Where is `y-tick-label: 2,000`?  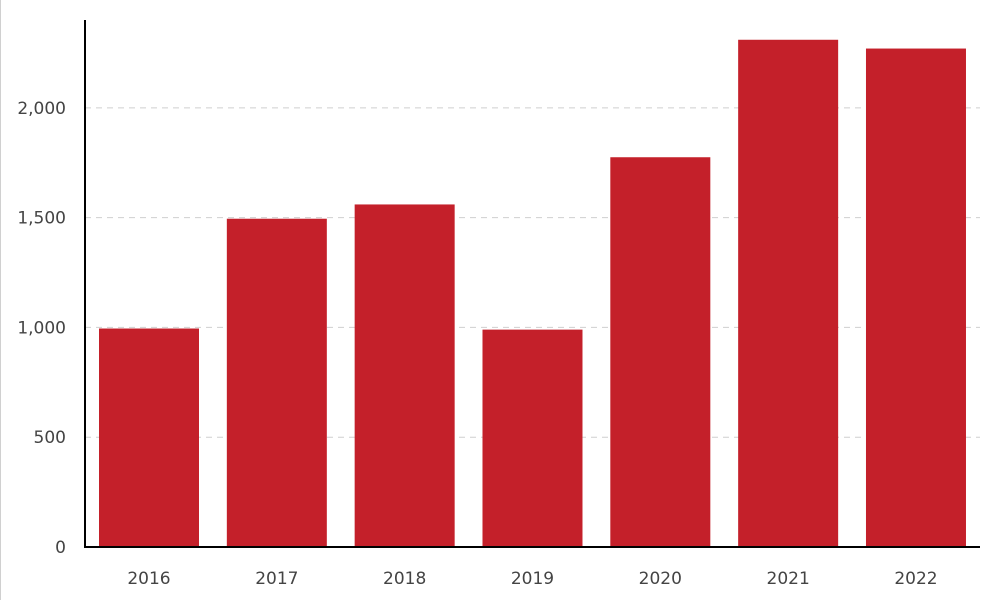
y-tick-label: 2,000 is located at coordinates (41, 109).